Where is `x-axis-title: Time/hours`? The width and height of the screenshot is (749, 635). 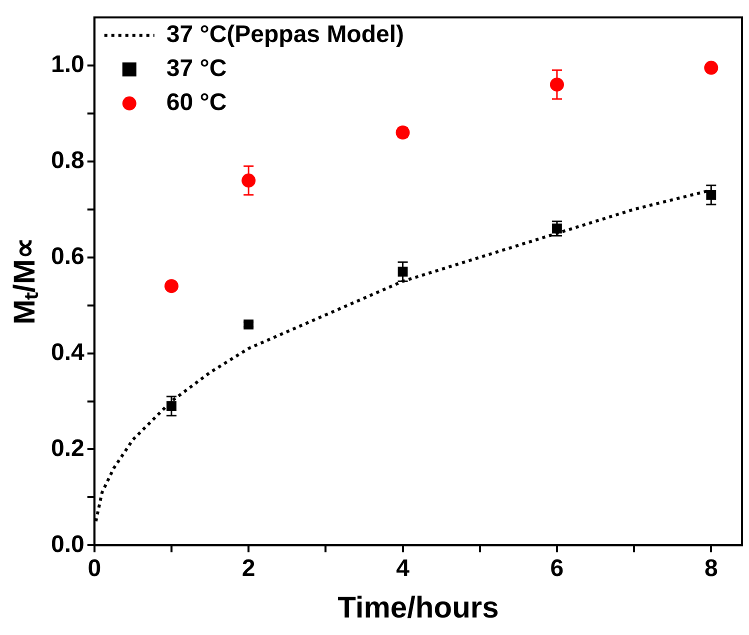
x-axis-title: Time/hours is located at coordinates (418, 607).